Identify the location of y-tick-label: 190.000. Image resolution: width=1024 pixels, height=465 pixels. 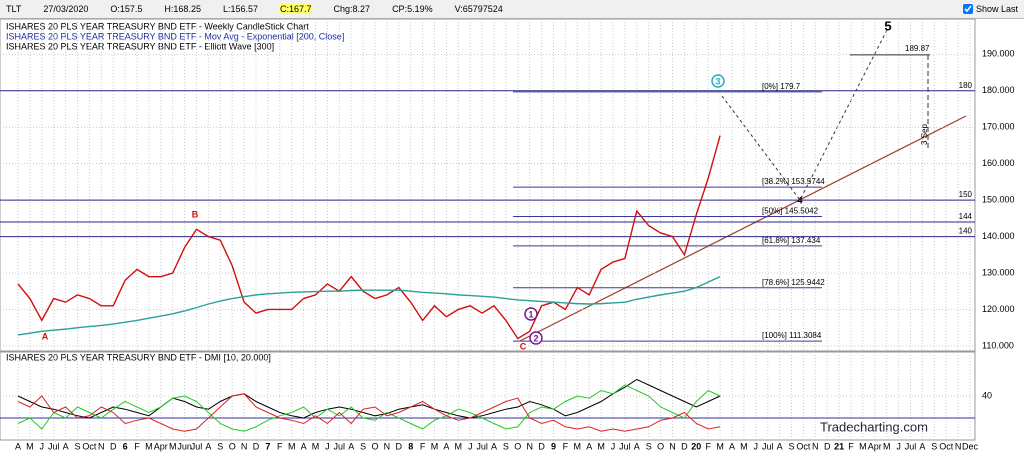
(998, 54).